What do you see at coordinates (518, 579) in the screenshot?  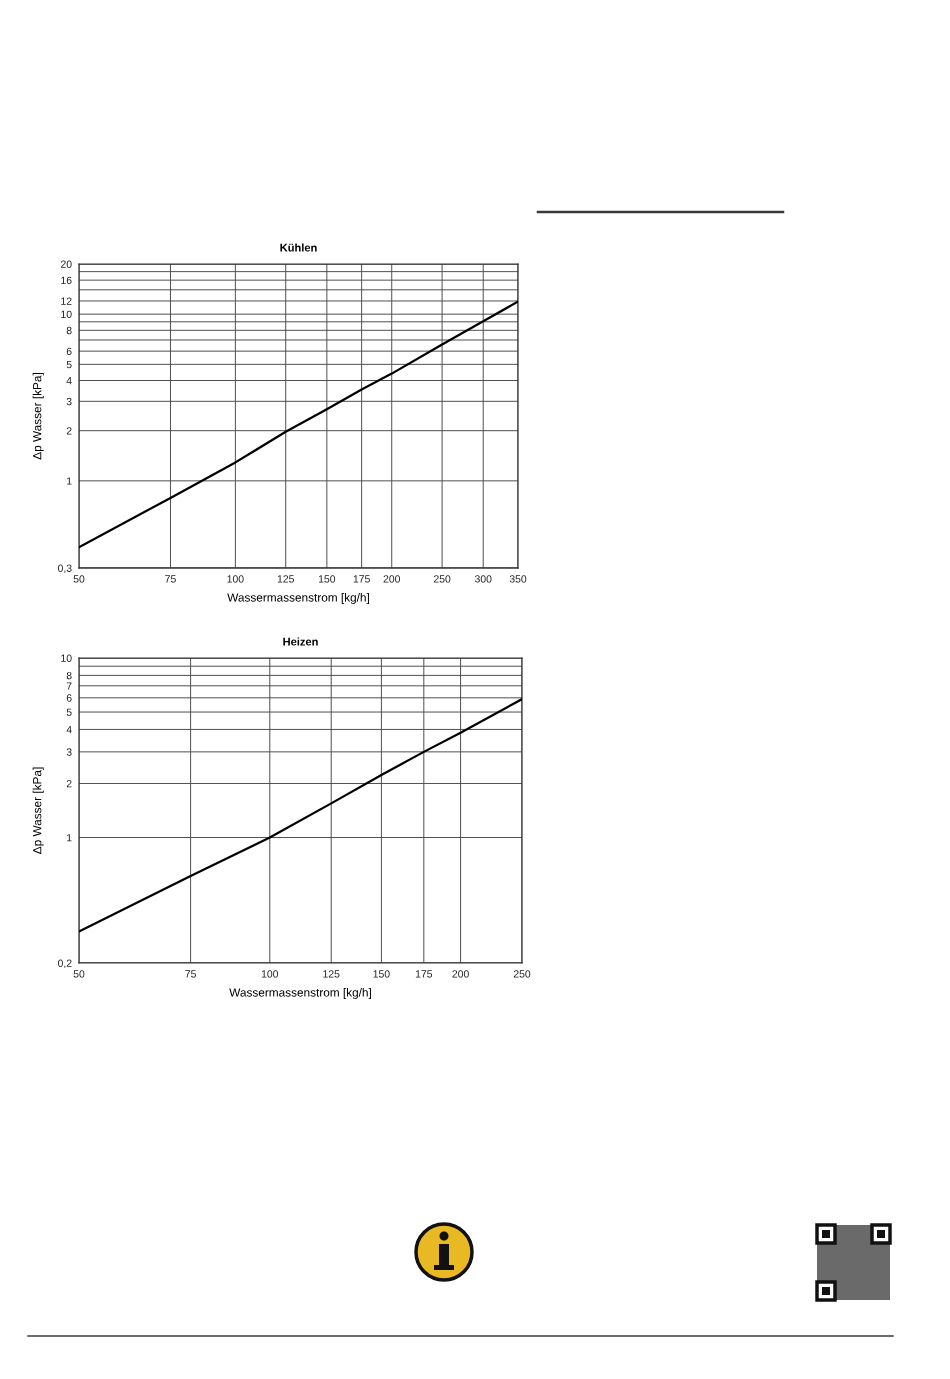 I see `x-tick-label: 350` at bounding box center [518, 579].